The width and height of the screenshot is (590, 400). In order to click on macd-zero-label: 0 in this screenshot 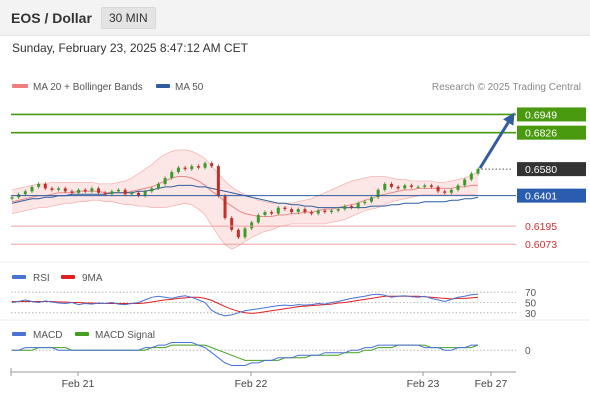, I will do `click(528, 351)`.